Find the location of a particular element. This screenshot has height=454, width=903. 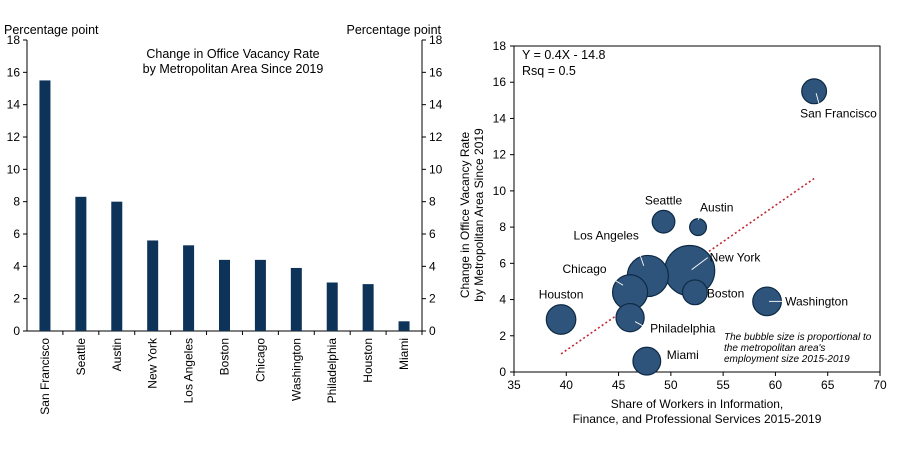

bubble-size-note-line-3: employment size 2015-2019 is located at coordinates (787, 359).